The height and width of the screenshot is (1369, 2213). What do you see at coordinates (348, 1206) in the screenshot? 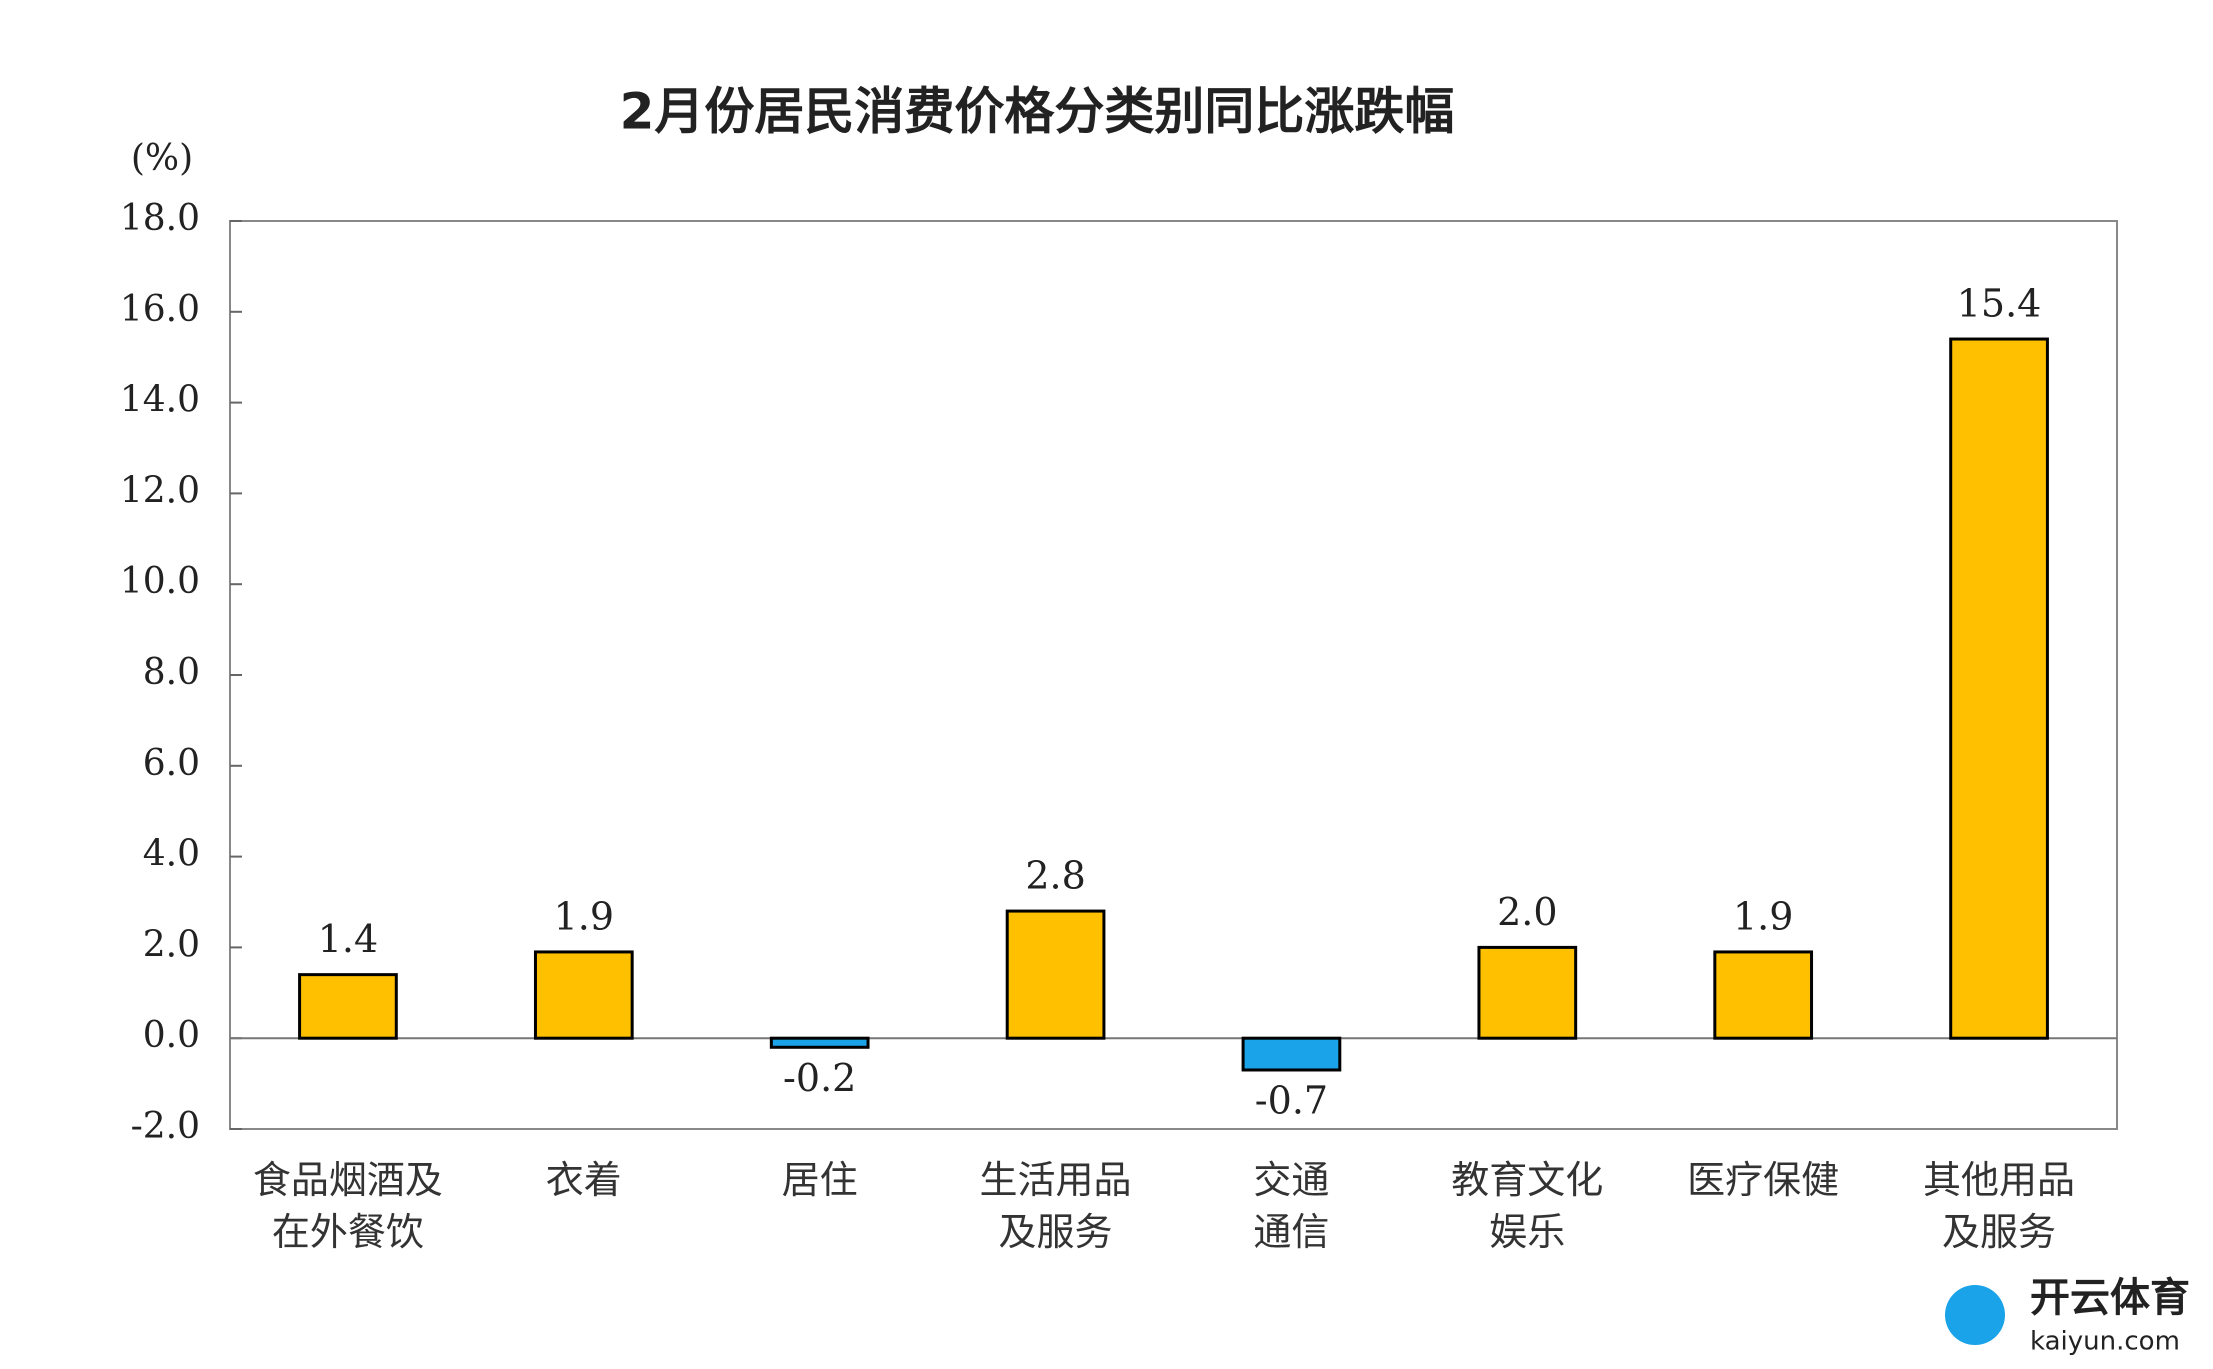
I see `x-tick-label: 食品烟酒及在外餐饮` at bounding box center [348, 1206].